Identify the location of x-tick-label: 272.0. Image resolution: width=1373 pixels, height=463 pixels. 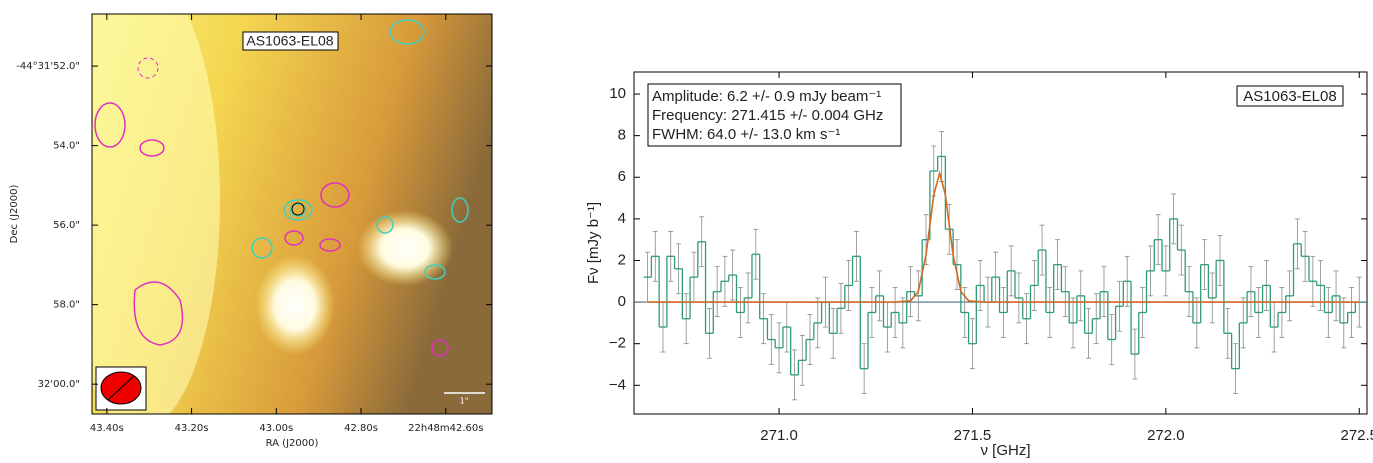
(1166, 435).